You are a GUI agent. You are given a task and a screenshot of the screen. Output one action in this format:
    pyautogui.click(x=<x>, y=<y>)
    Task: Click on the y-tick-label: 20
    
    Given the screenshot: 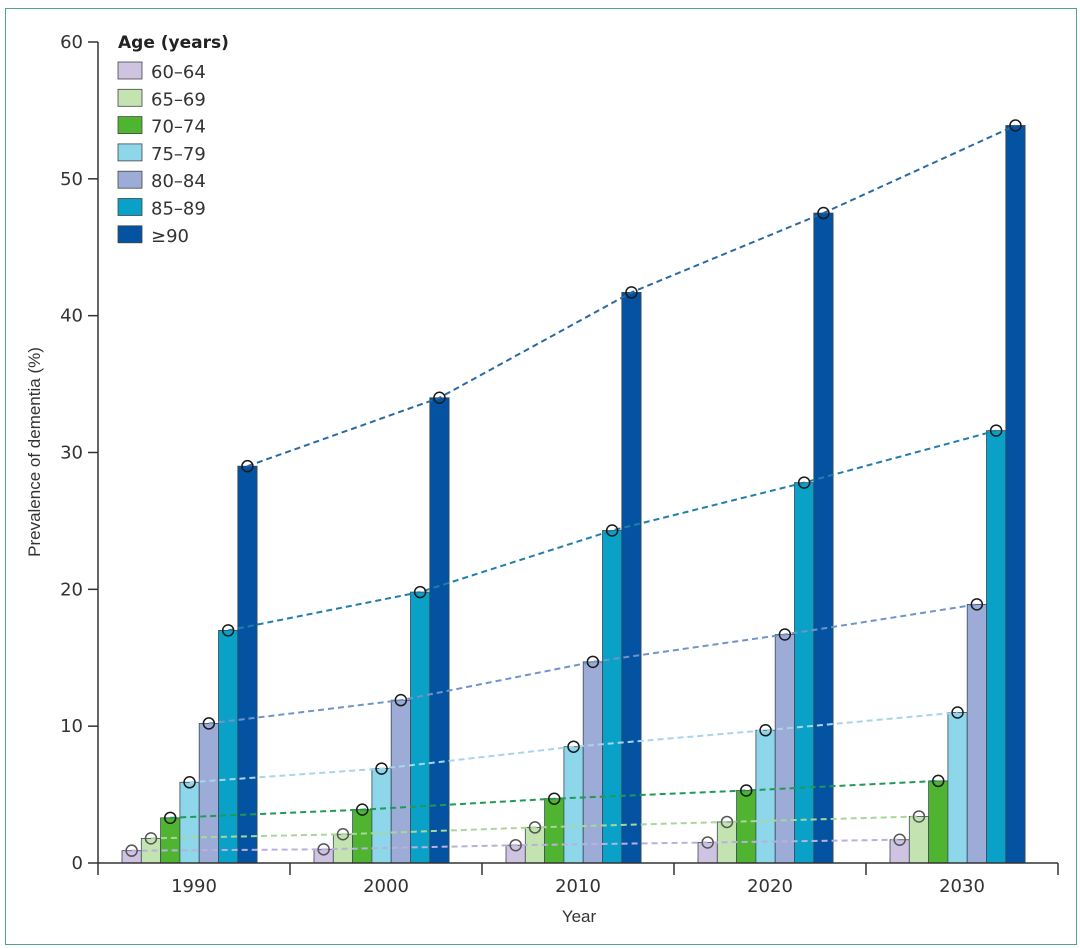 What is the action you would take?
    pyautogui.click(x=71, y=589)
    